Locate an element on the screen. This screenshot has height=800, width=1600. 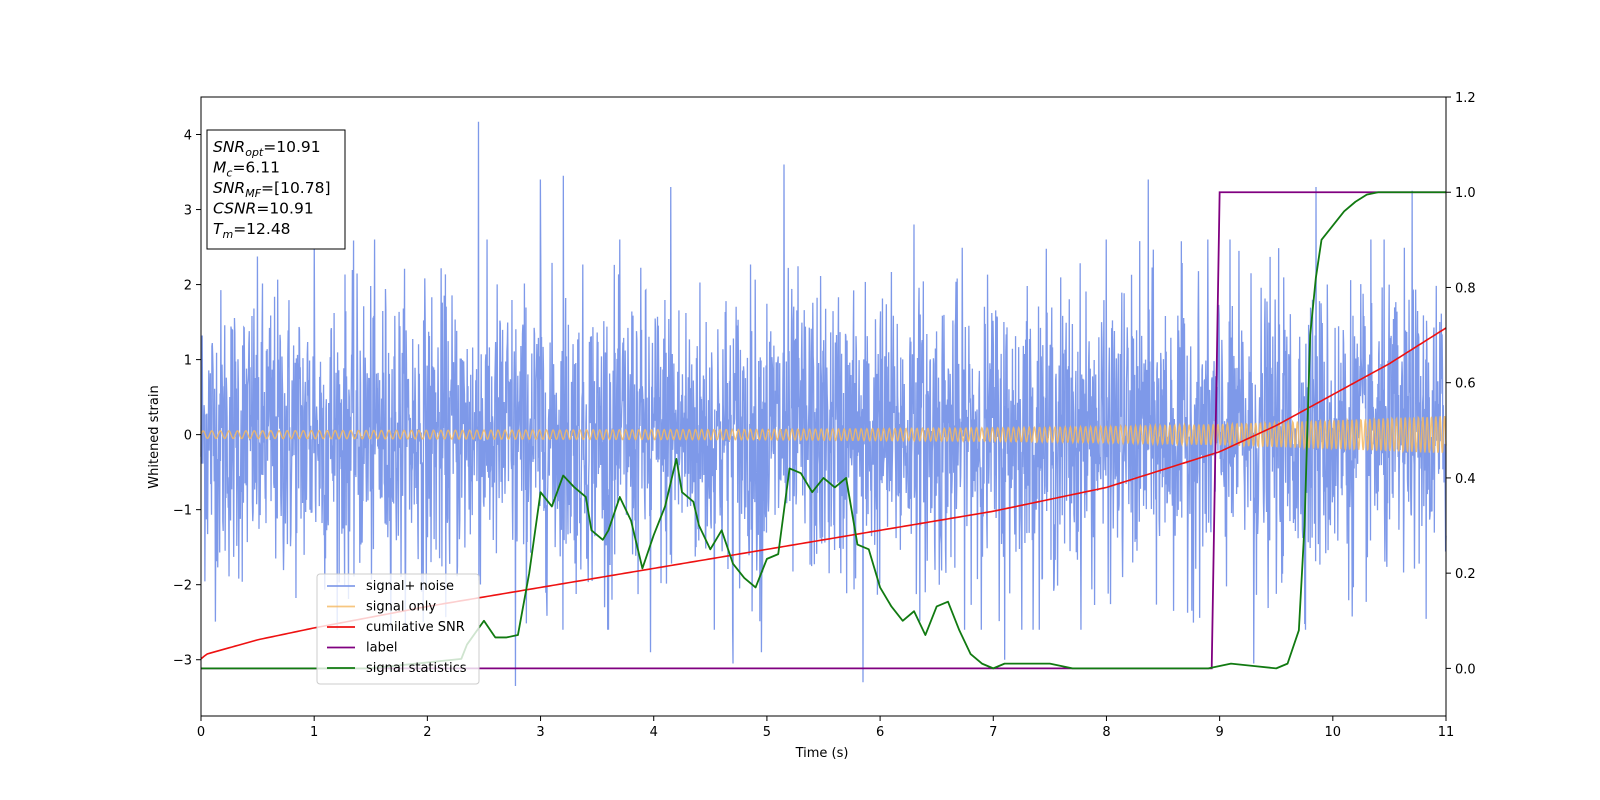
y-tick-label: −3 is located at coordinates (182, 661).